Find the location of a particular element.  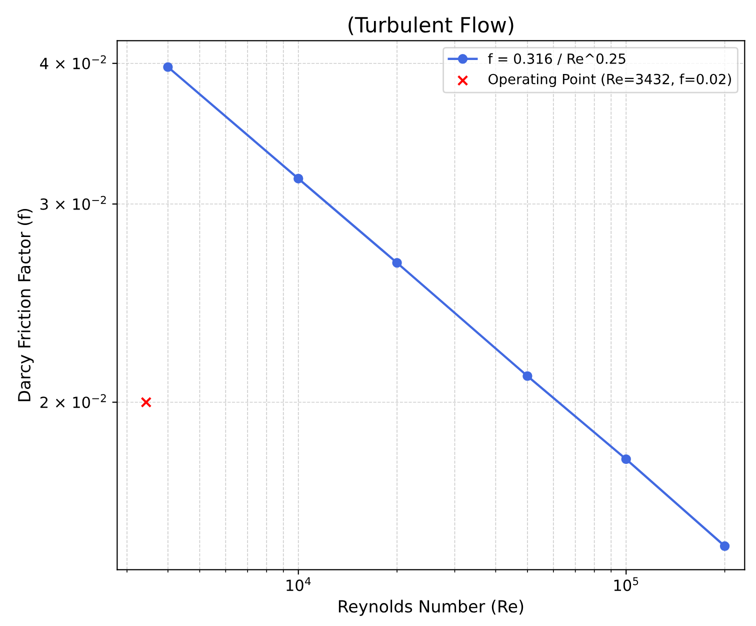

y-axis-title: Darcy Friction Factor (f) is located at coordinates (26, 305).